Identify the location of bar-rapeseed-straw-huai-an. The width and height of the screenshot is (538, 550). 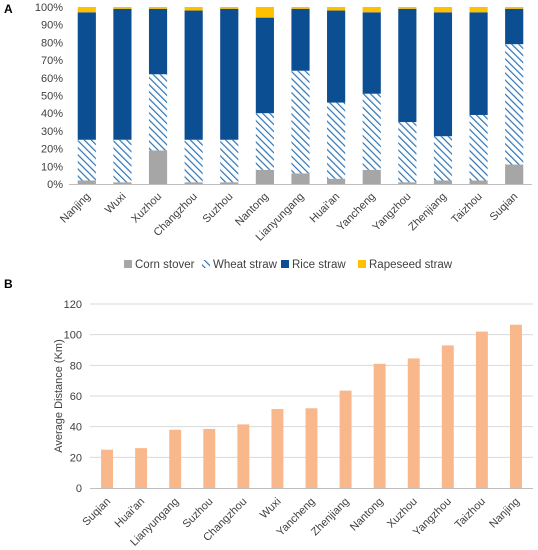
(336, 9).